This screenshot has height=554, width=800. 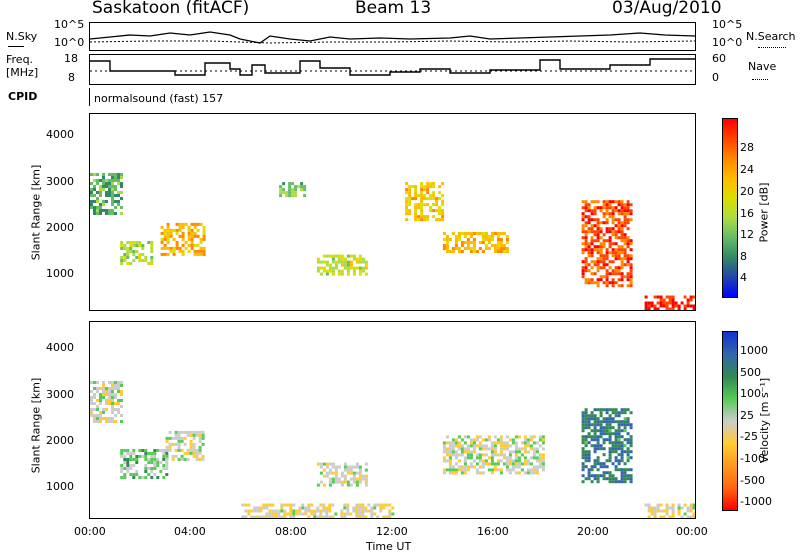 I want to click on velocity-cbar-label: Velocity [m s⁻¹], so click(x=765, y=420).